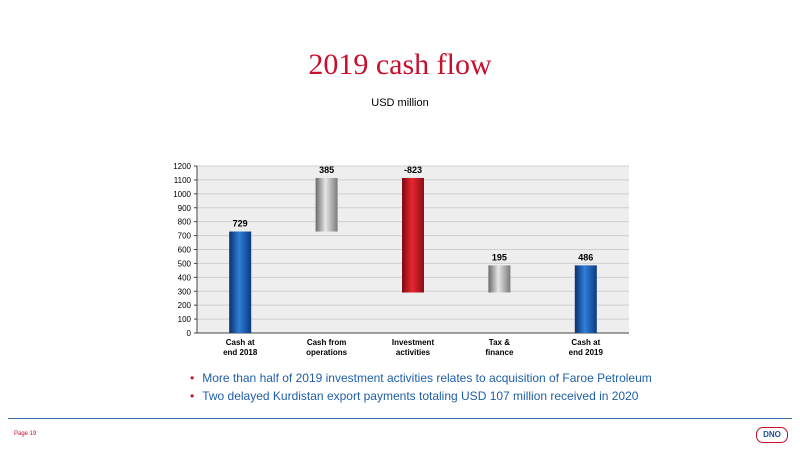  What do you see at coordinates (400, 103) in the screenshot?
I see `chart-subtitle: USD million` at bounding box center [400, 103].